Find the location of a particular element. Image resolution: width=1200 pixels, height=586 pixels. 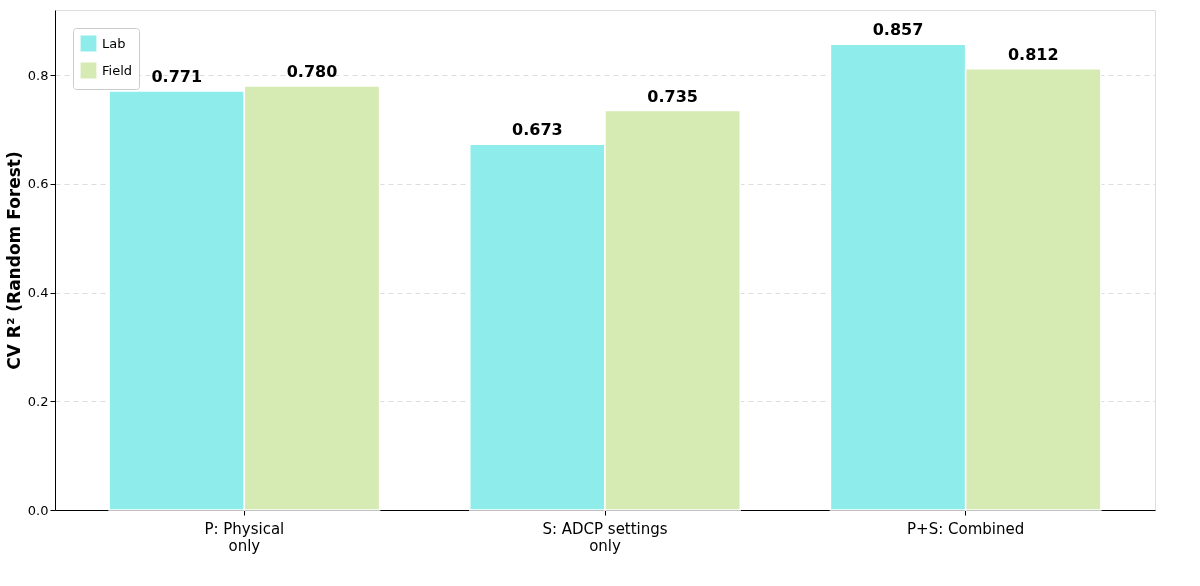

y-axis-title: CV R² (Random Forest) is located at coordinates (13, 260).